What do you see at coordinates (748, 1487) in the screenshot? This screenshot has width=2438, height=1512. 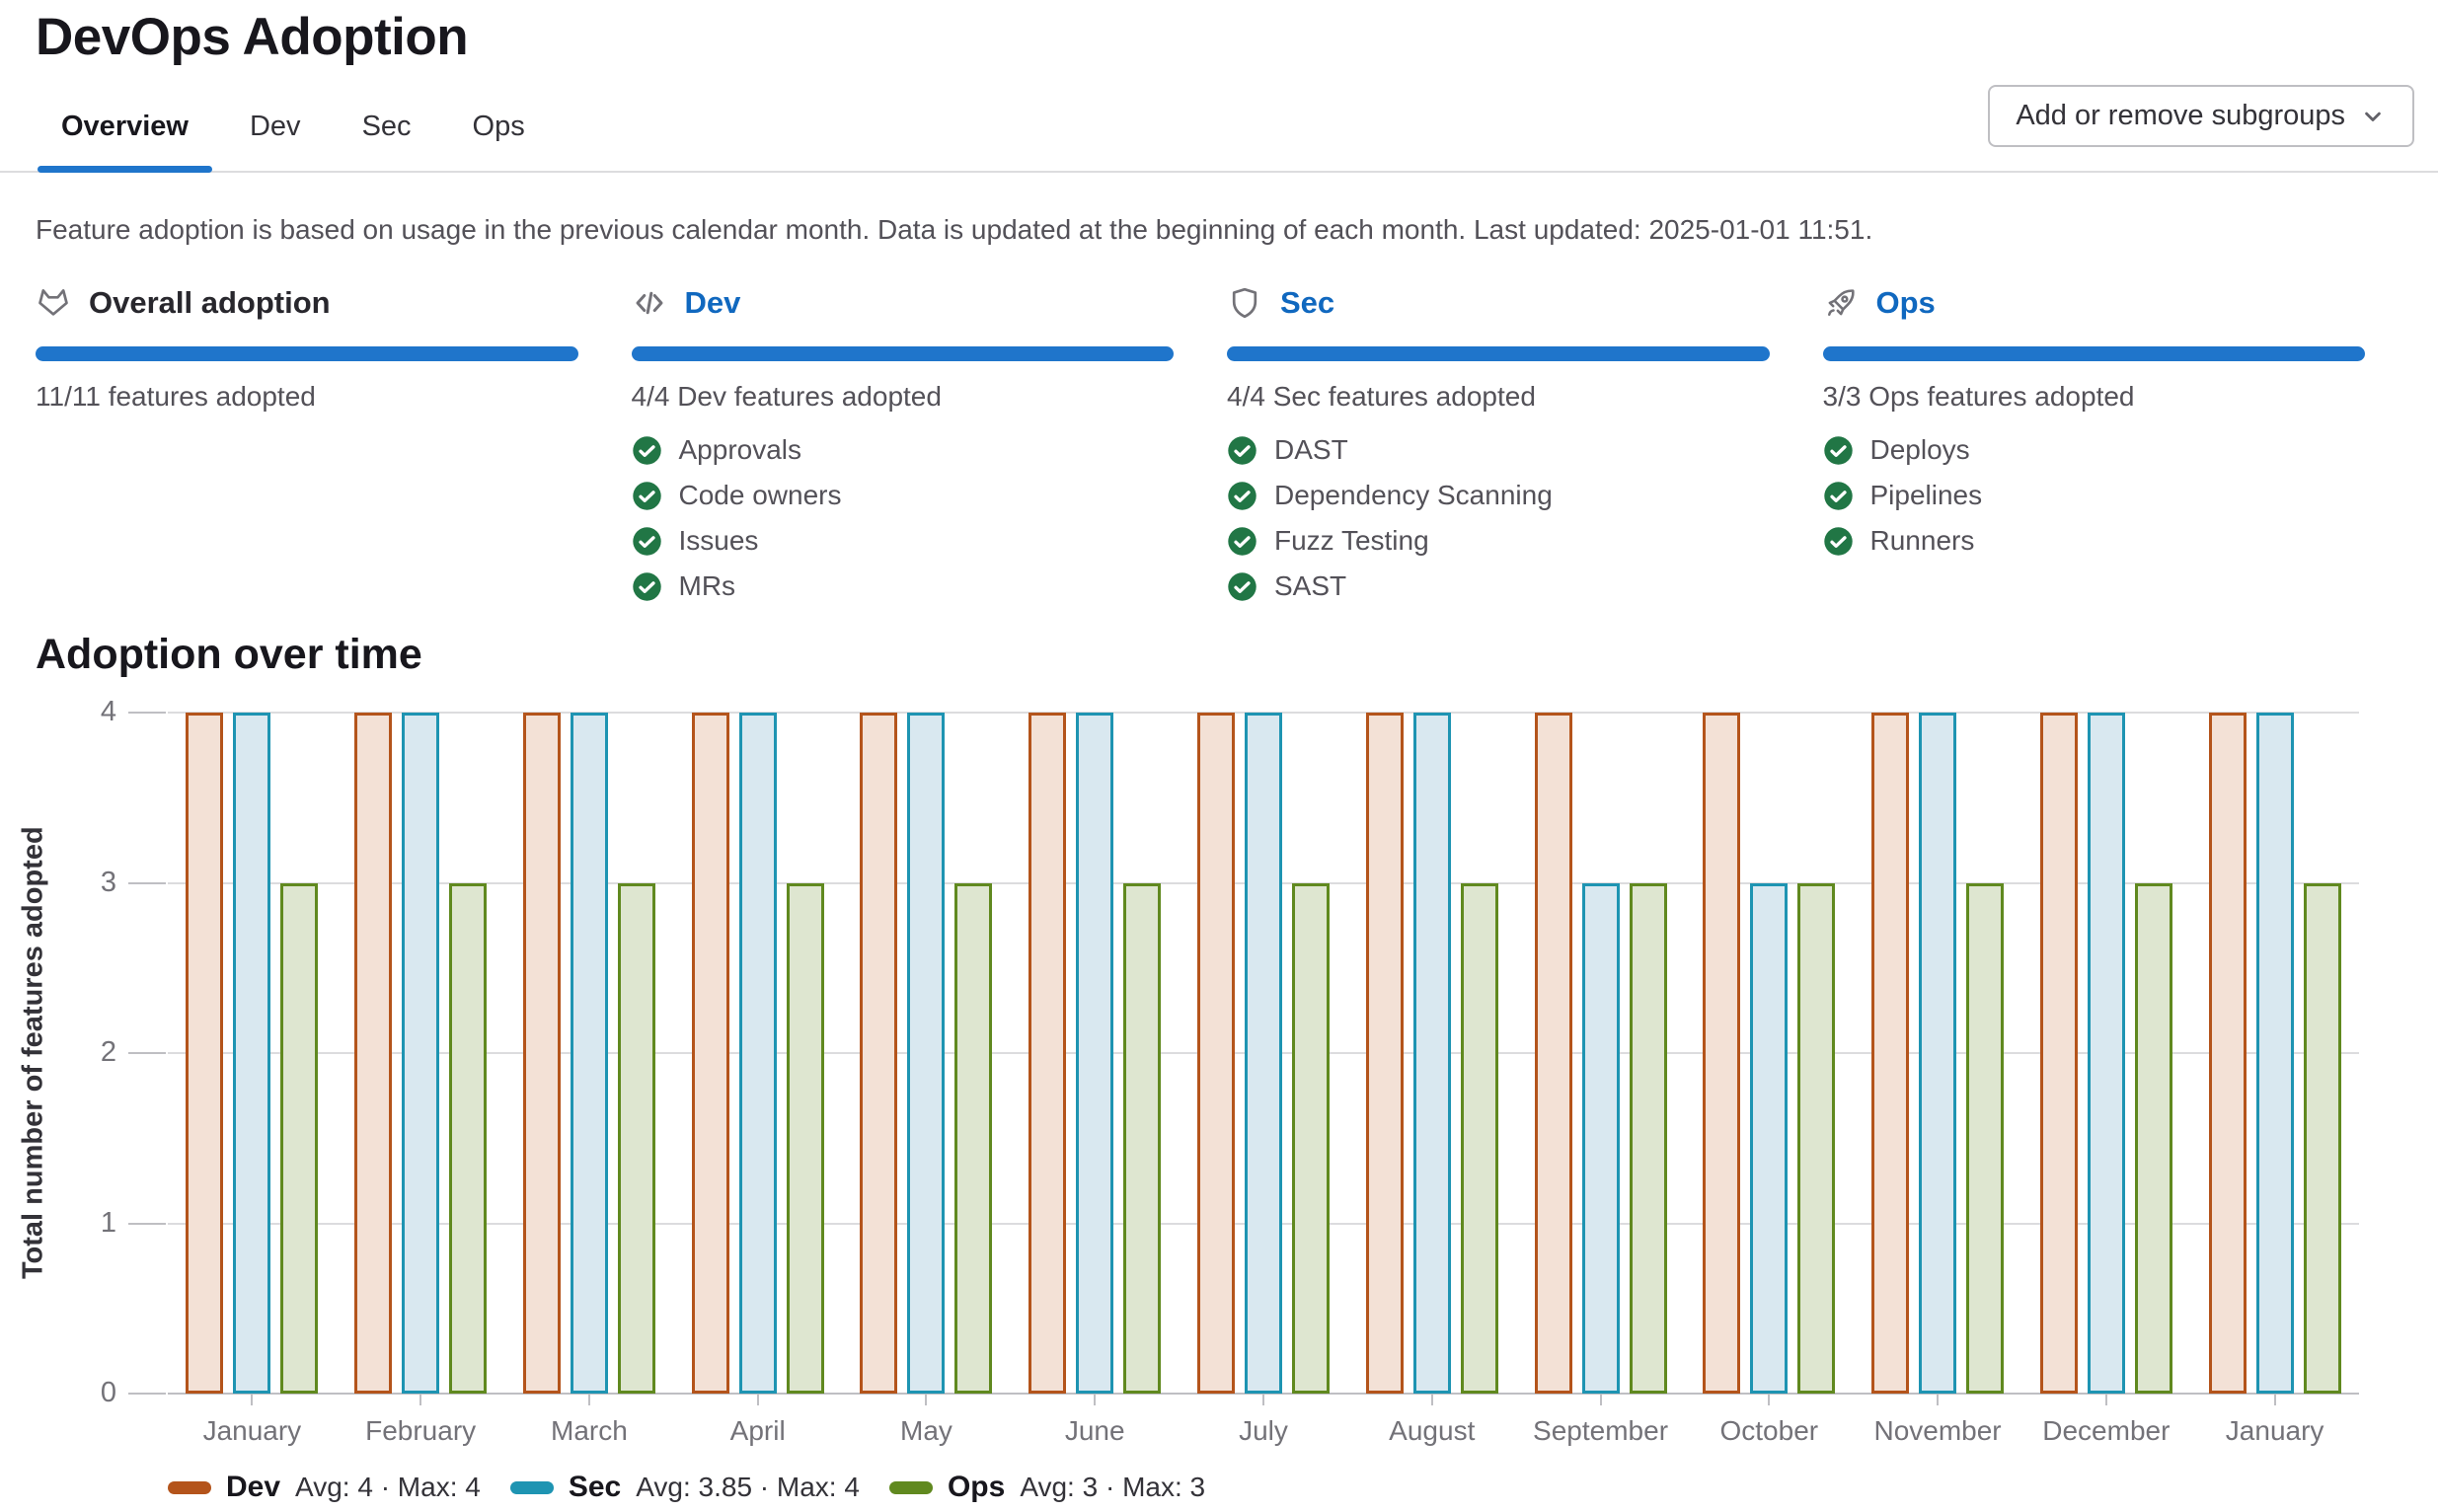 I see `legend-stats: Avg: 3.85 · Max: 4` at bounding box center [748, 1487].